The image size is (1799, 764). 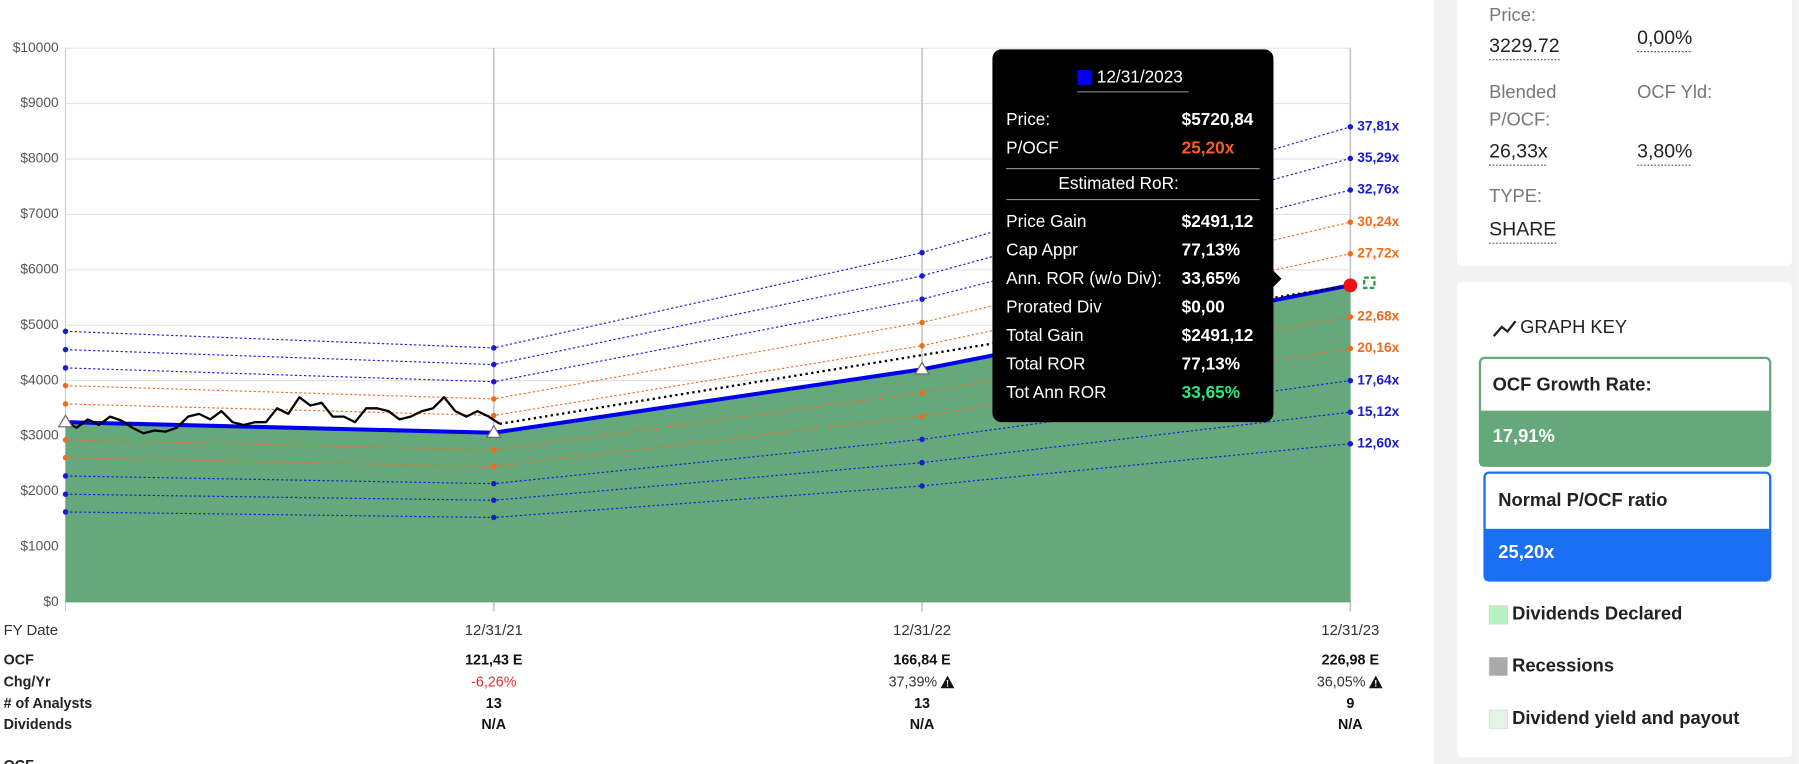 I want to click on summary-value: 3229.72, so click(x=1524, y=46).